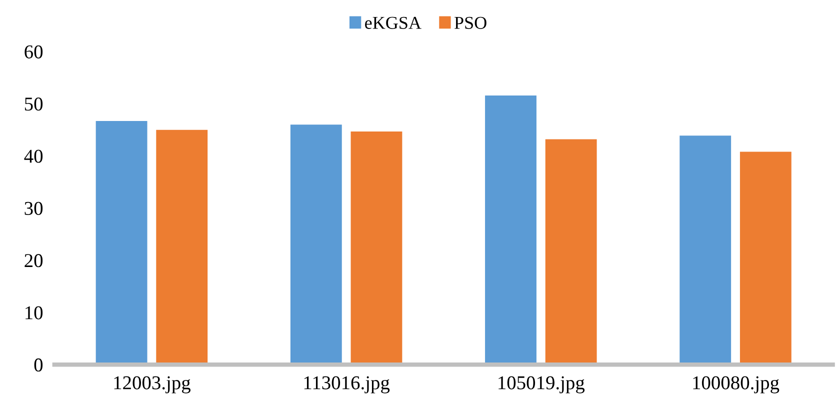 The height and width of the screenshot is (412, 837). What do you see at coordinates (38, 365) in the screenshot?
I see `y-tick-label: 0` at bounding box center [38, 365].